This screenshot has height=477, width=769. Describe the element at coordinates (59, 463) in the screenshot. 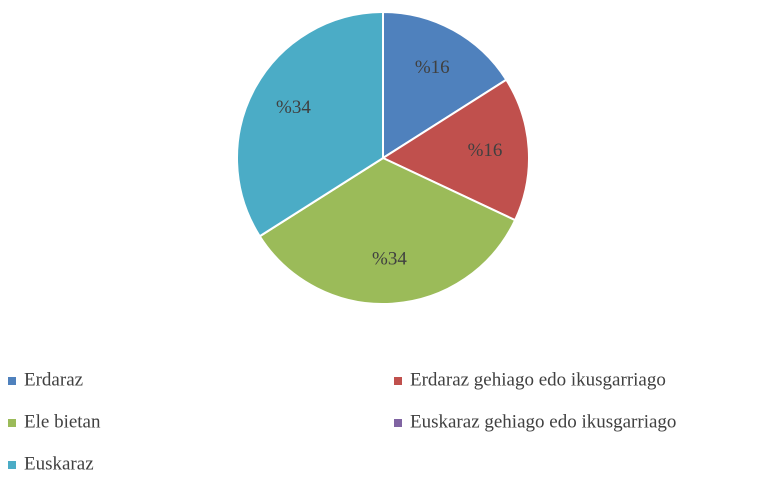

I see `legend-label: Euskaraz` at that location.